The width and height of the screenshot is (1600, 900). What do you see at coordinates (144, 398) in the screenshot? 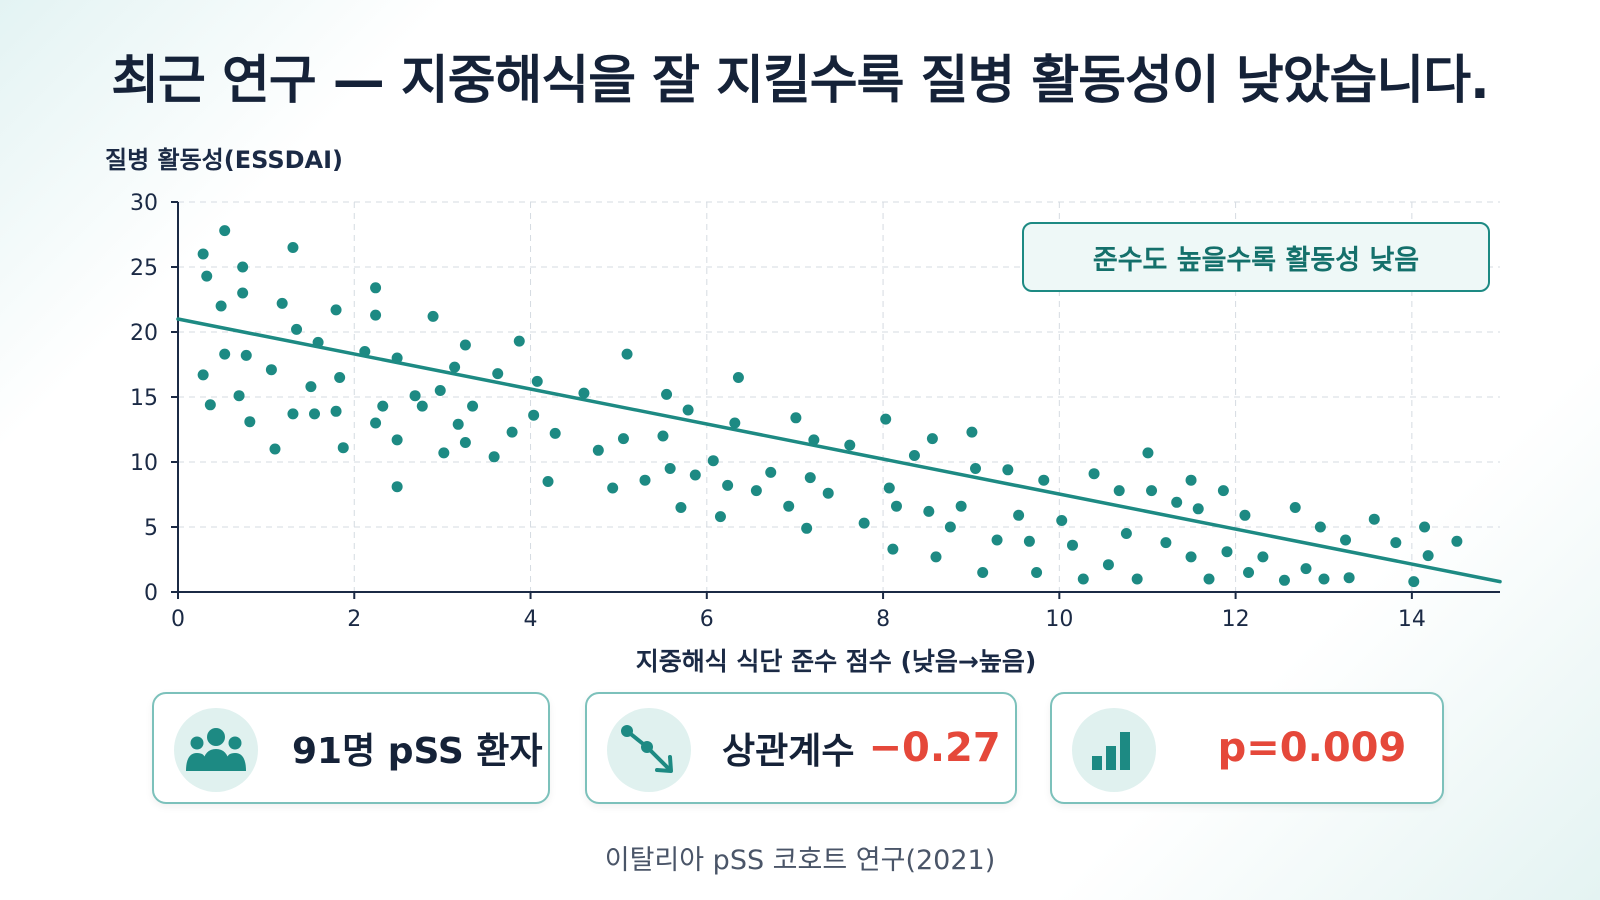
I see `y-tick-label: 15` at bounding box center [144, 398].